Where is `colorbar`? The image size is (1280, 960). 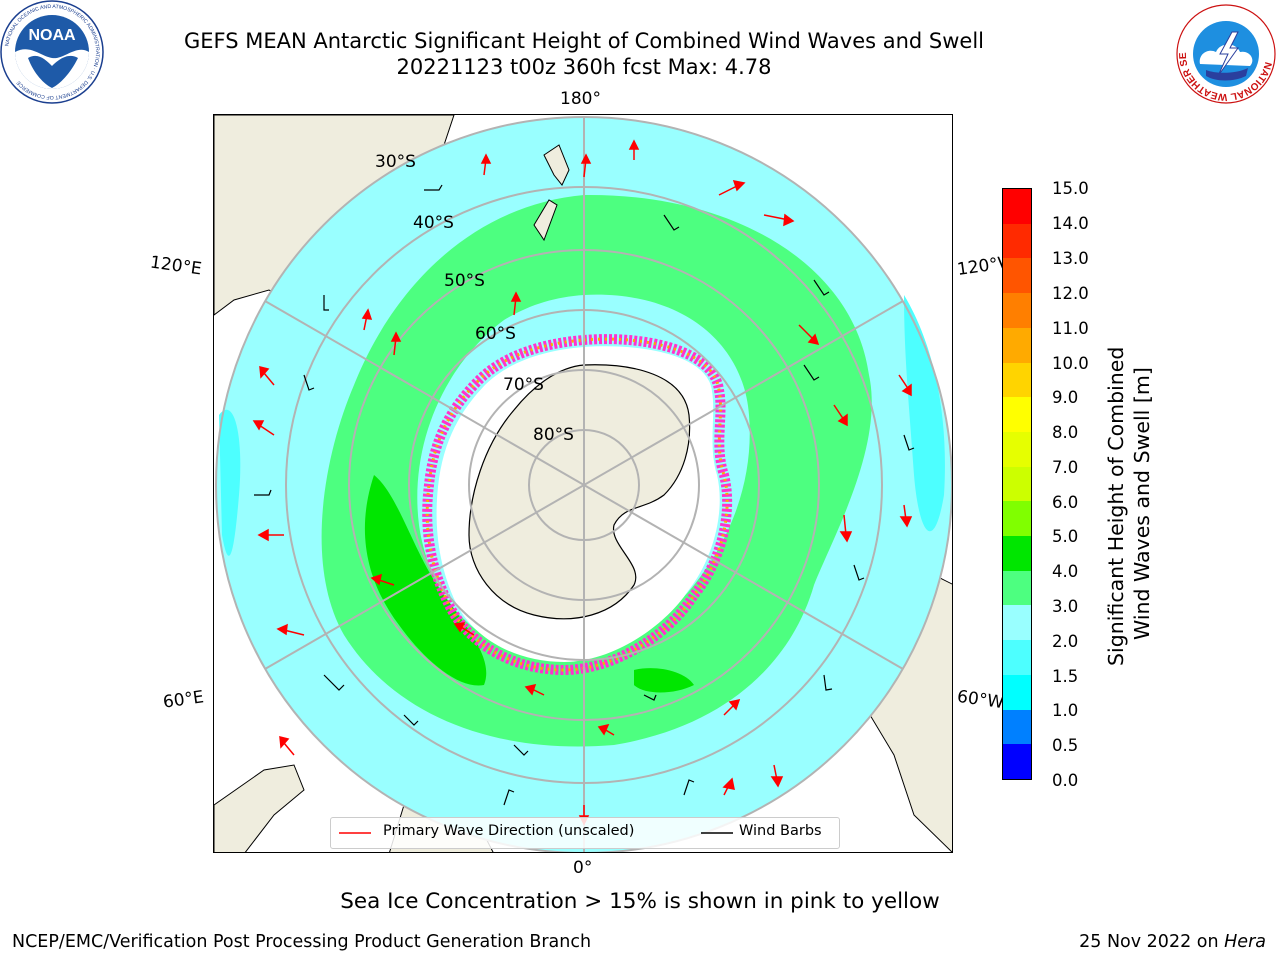 colorbar is located at coordinates (1017, 484).